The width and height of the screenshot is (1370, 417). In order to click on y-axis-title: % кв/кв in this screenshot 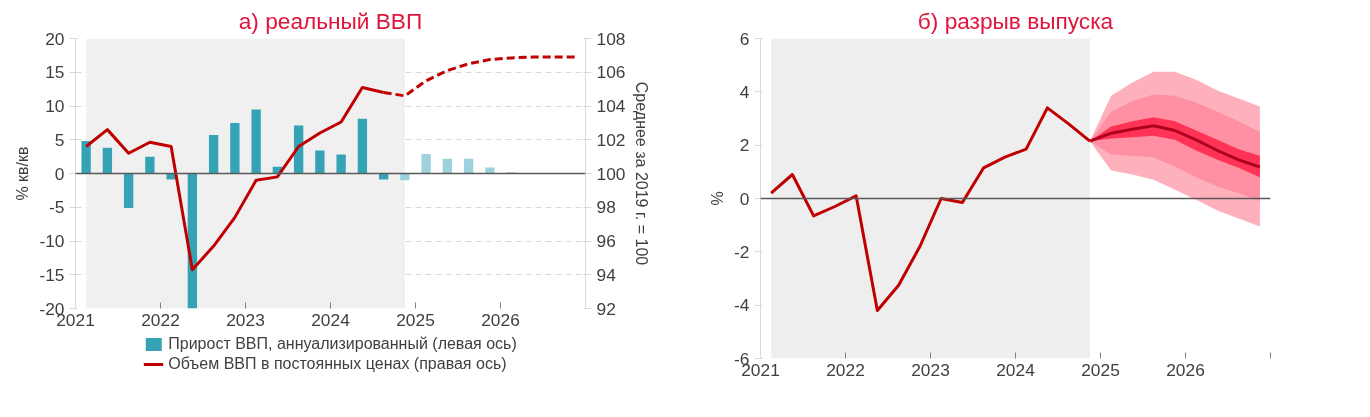, I will do `click(23, 173)`.